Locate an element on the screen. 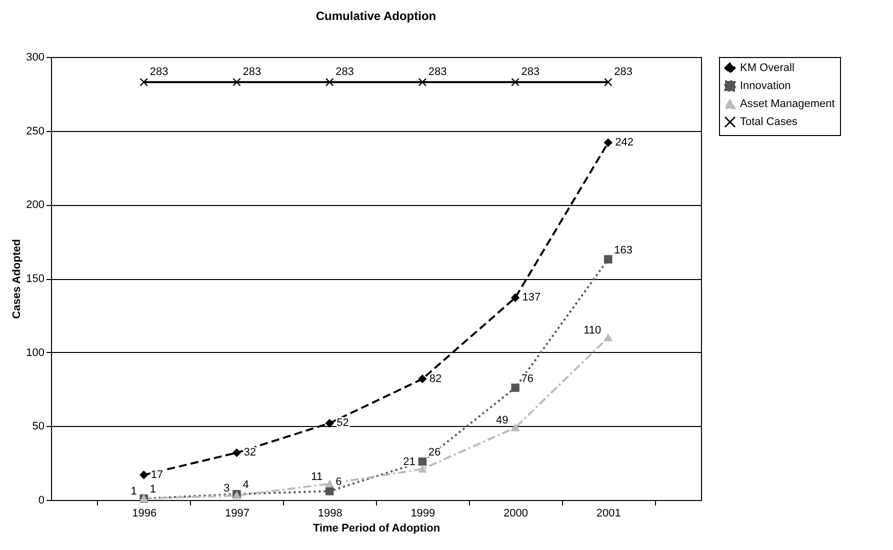 The image size is (893, 550). y-tick-label: 100 is located at coordinates (35, 352).